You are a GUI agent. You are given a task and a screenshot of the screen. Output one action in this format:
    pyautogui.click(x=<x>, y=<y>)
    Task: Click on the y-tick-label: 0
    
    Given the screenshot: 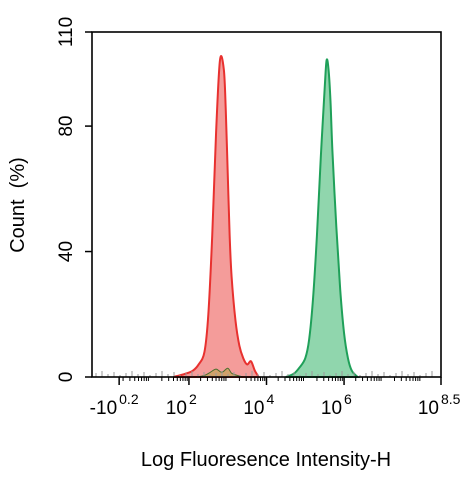 What is the action you would take?
    pyautogui.click(x=66, y=377)
    